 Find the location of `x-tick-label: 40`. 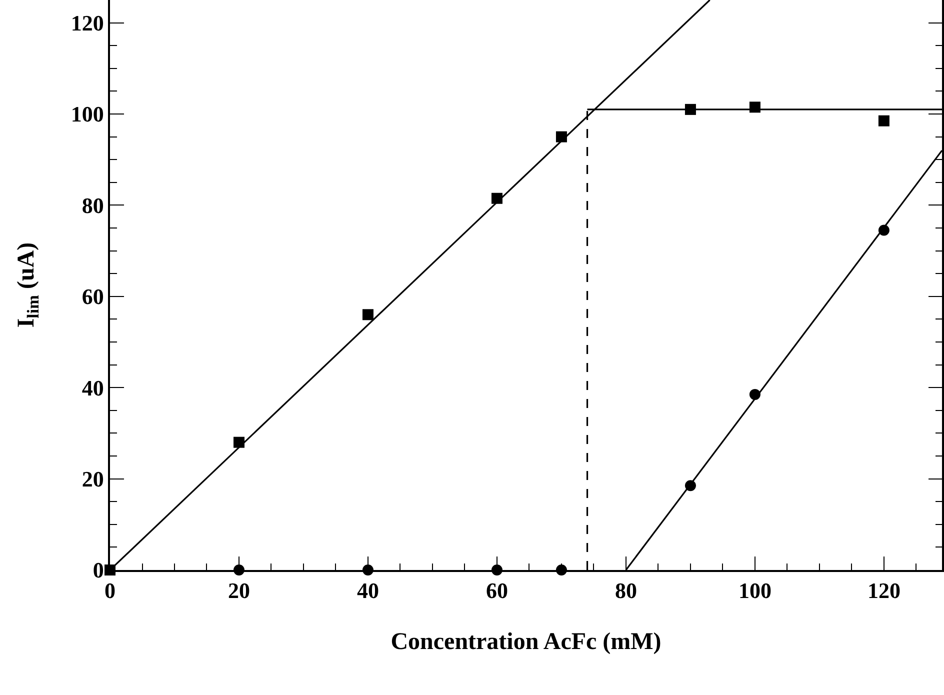

x-tick-label: 40 is located at coordinates (367, 591).